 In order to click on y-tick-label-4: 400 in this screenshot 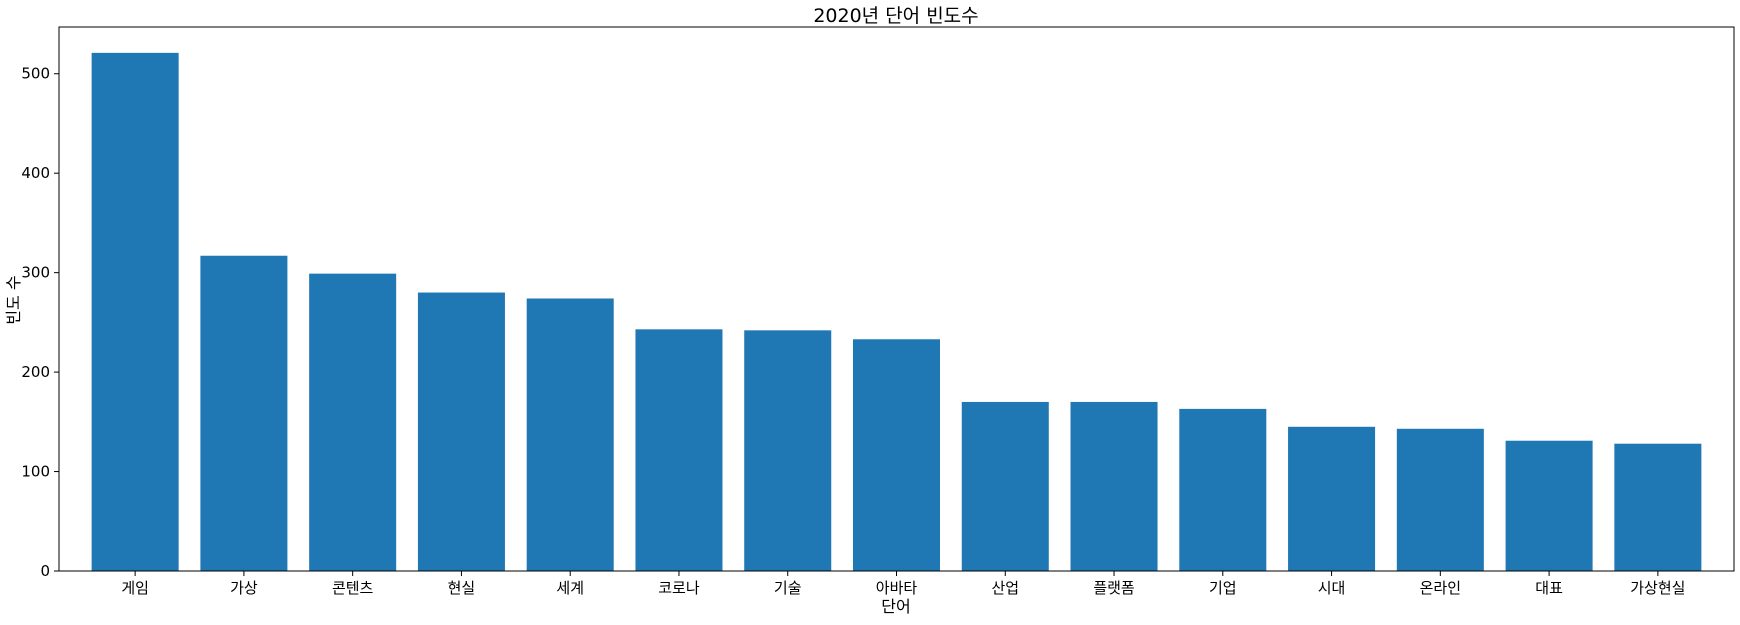, I will do `click(35, 173)`.